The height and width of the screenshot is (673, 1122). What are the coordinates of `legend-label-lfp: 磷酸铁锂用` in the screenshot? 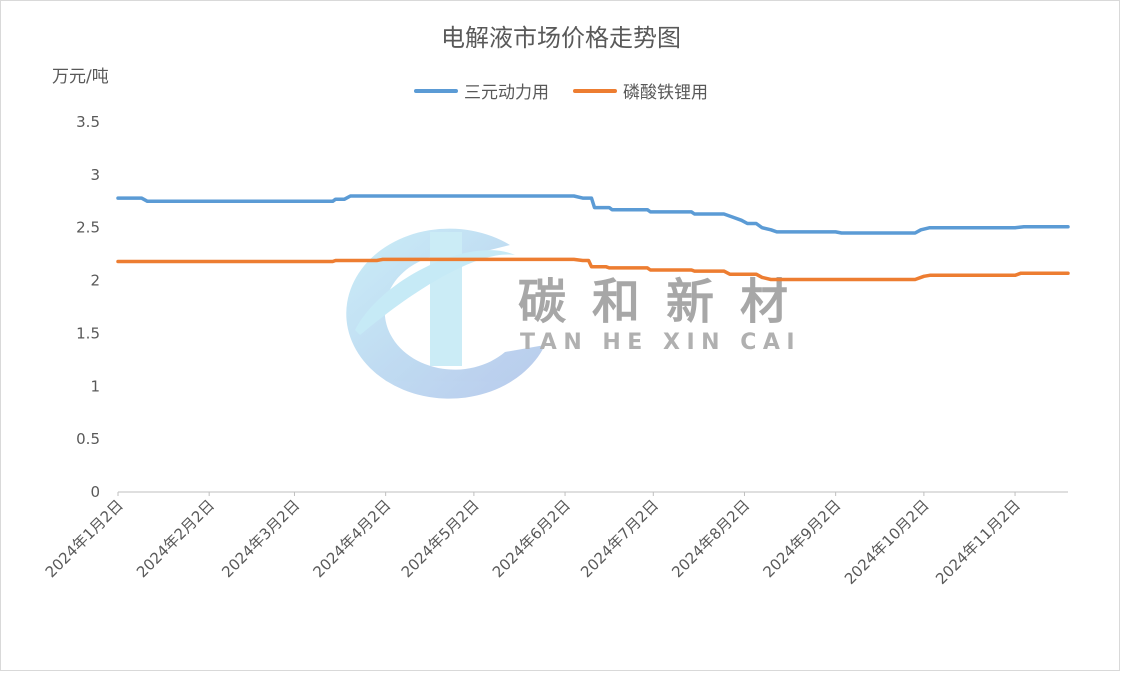 It's located at (665, 93).